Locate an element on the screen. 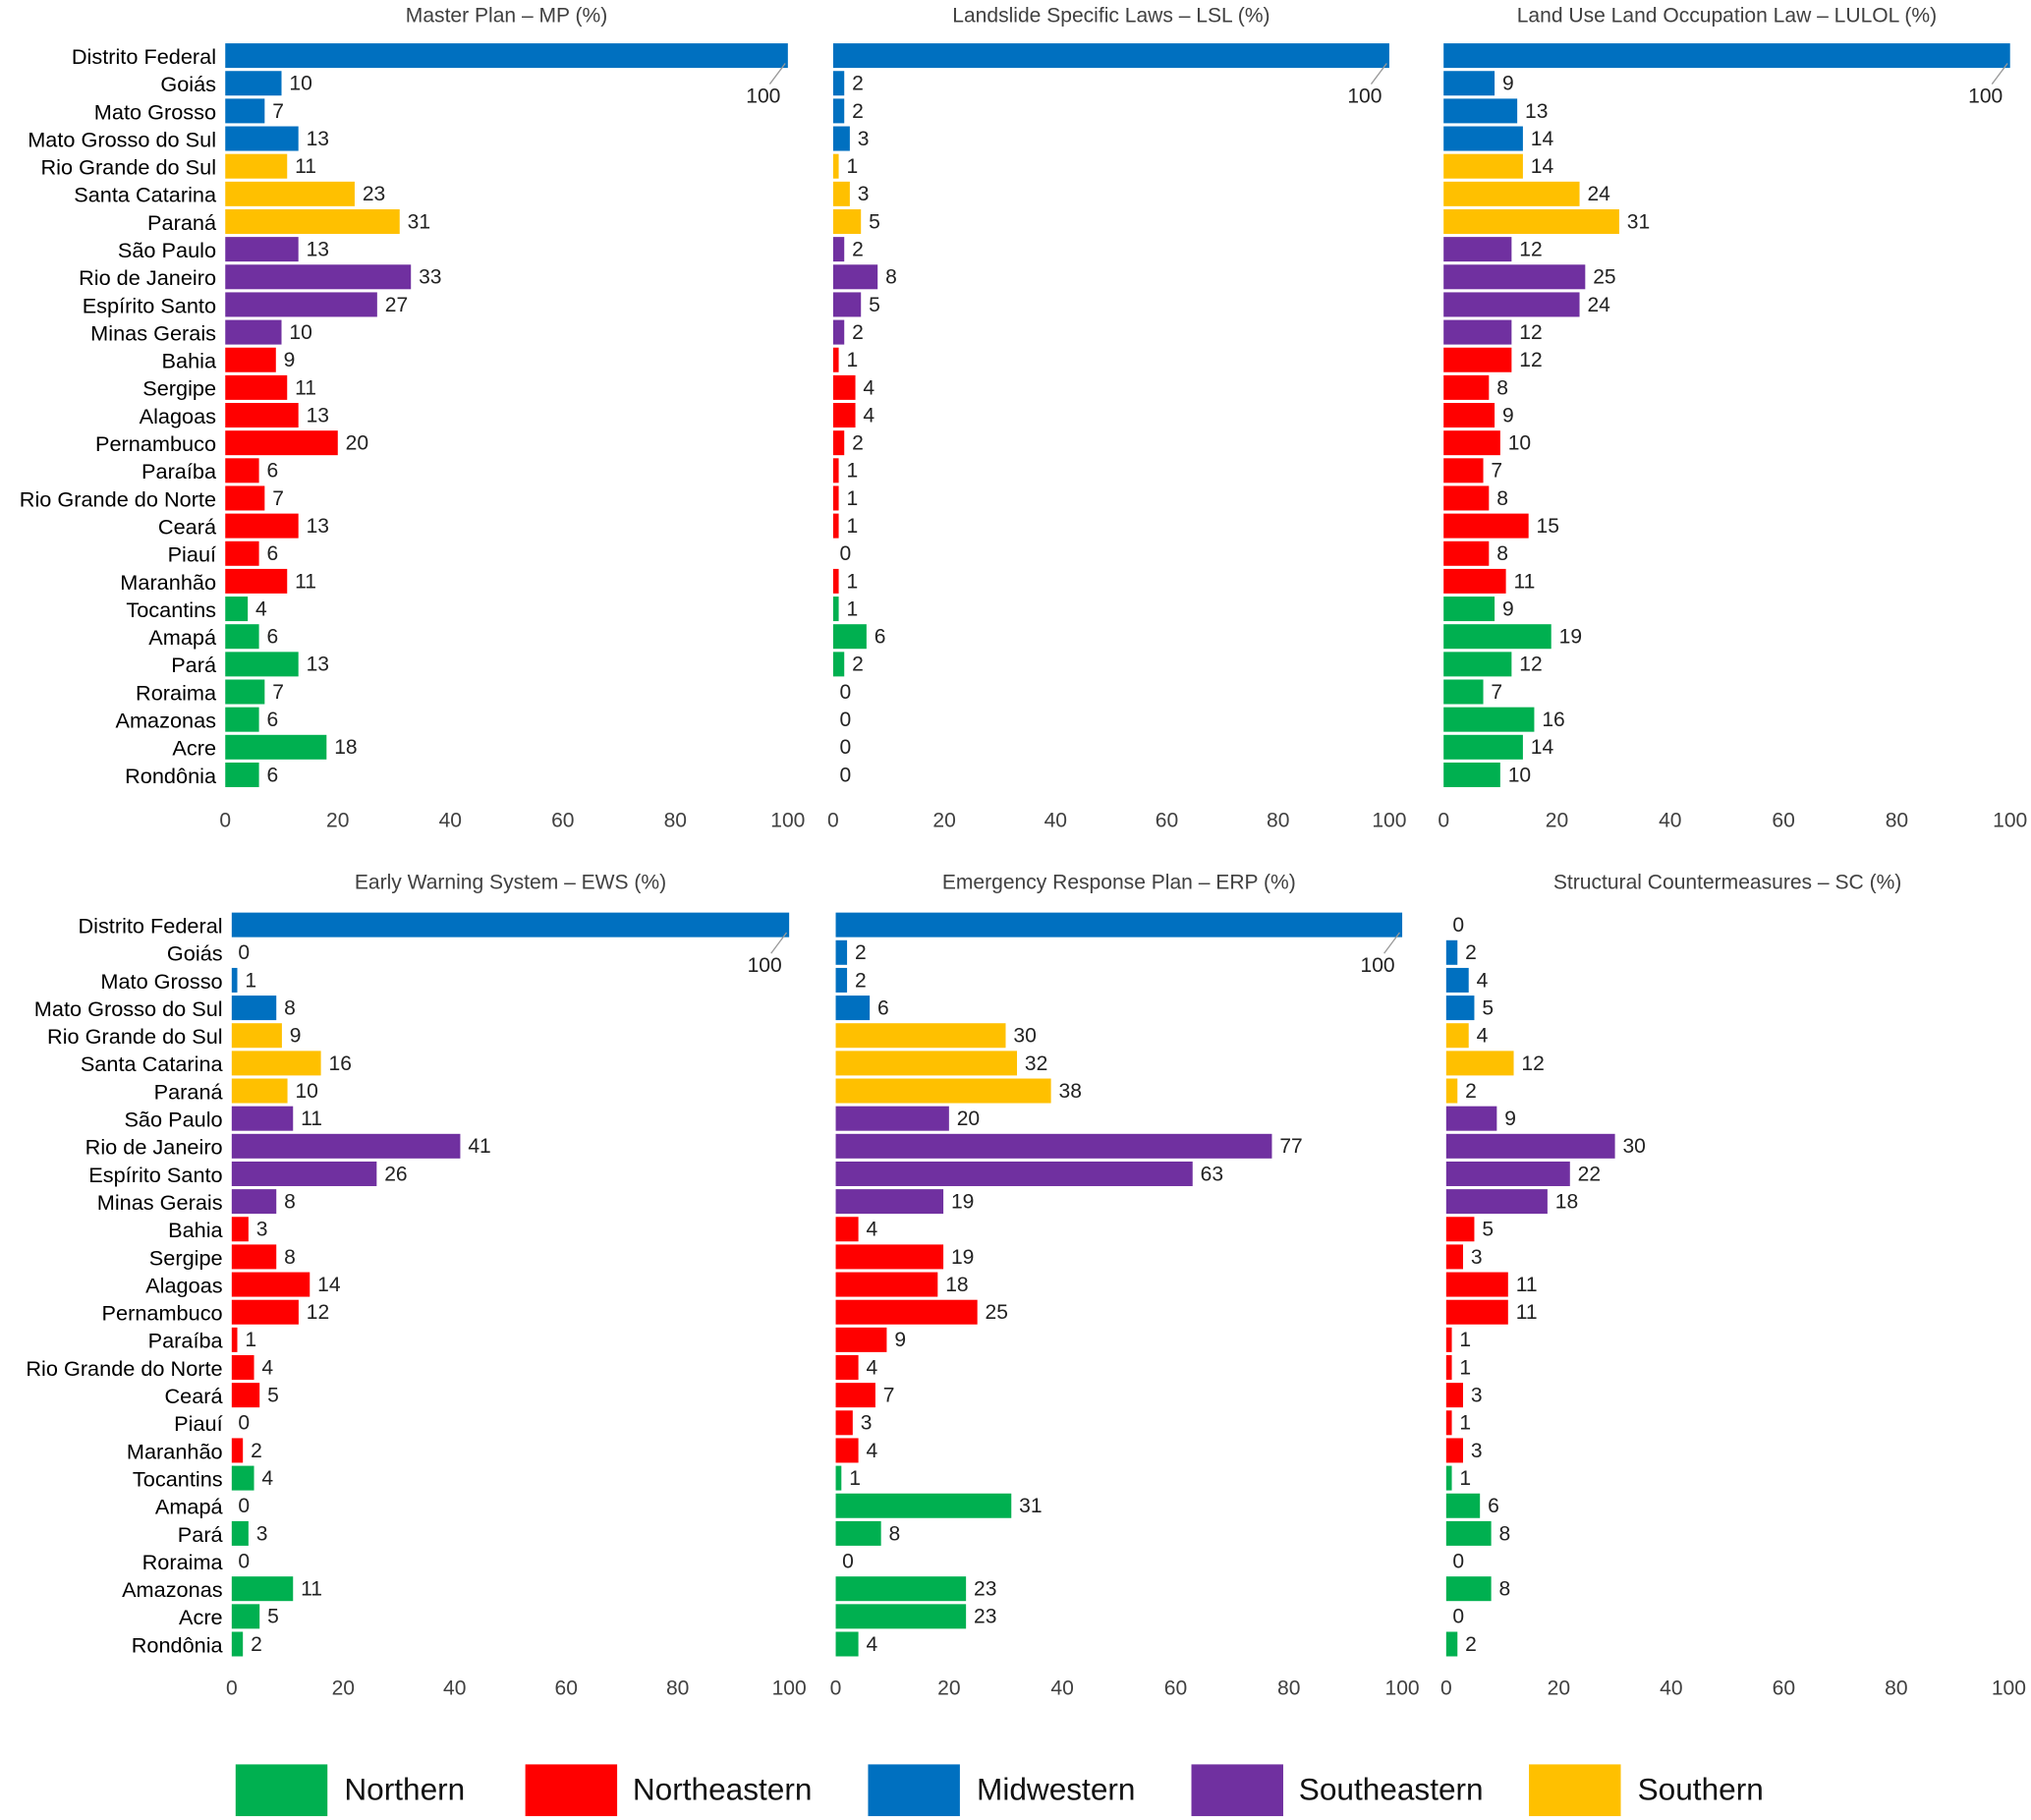 This screenshot has width=2031, height=1820. data-label: 23 is located at coordinates (374, 194).